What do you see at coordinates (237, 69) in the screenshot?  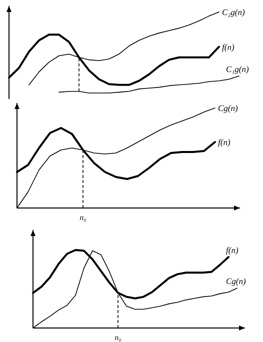 I see `series-label: C₁g(n)` at bounding box center [237, 69].